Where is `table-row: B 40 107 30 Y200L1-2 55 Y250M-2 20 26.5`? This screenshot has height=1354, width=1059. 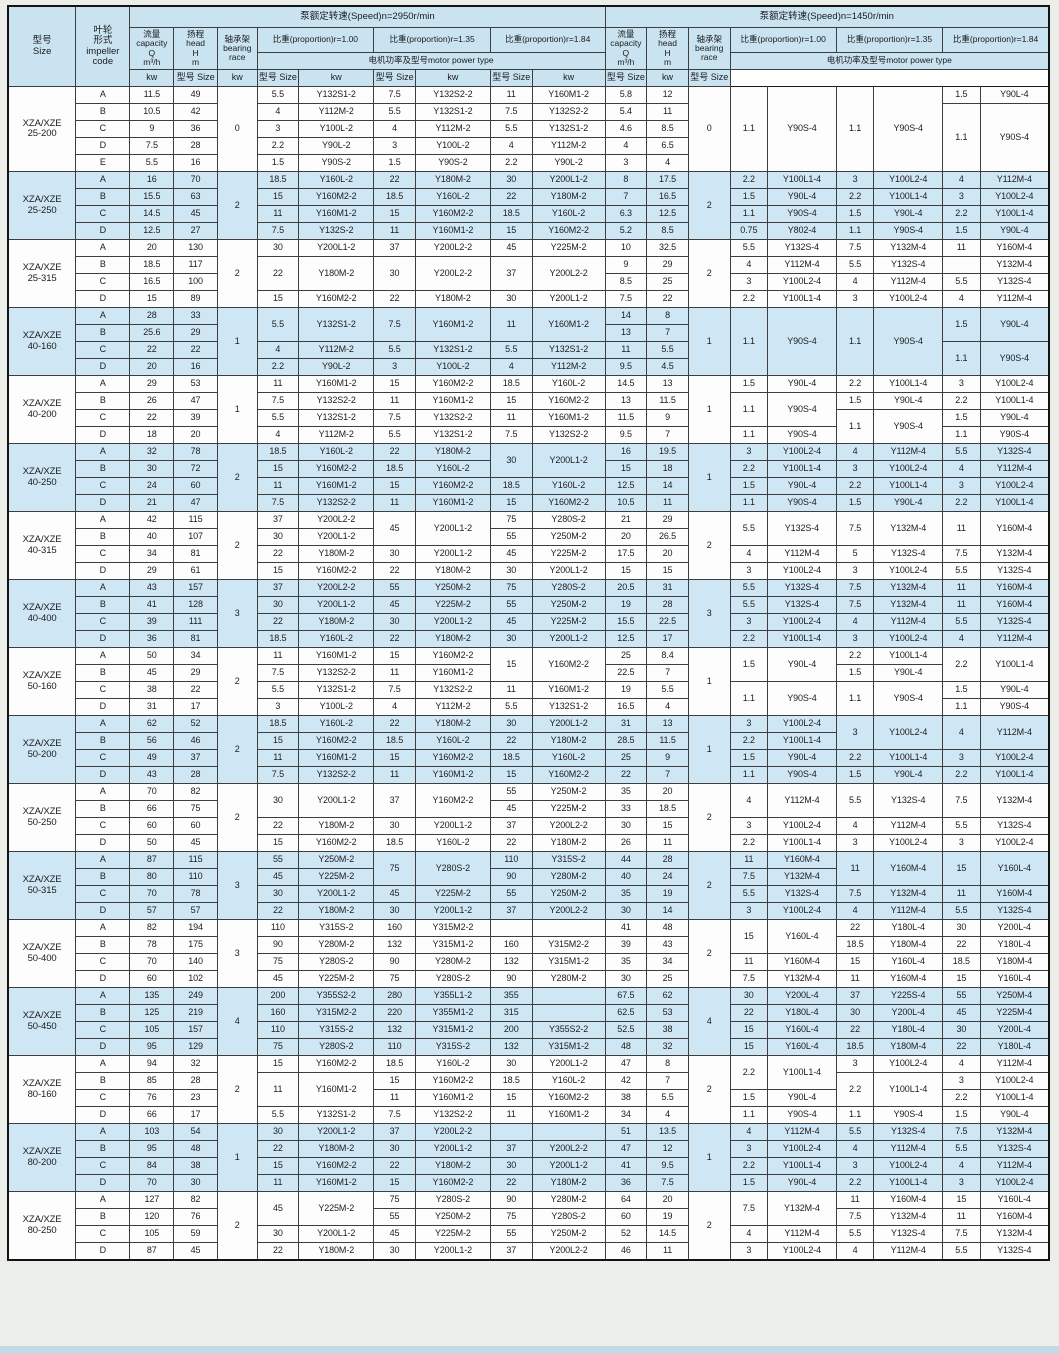
table-row: B 40 107 30 Y200L1-2 55 Y250M-2 20 26.5 is located at coordinates (528, 537).